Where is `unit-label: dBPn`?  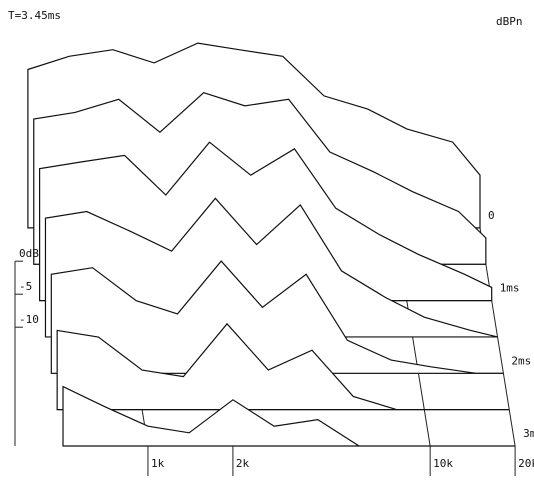 unit-label: dBPn is located at coordinates (509, 21).